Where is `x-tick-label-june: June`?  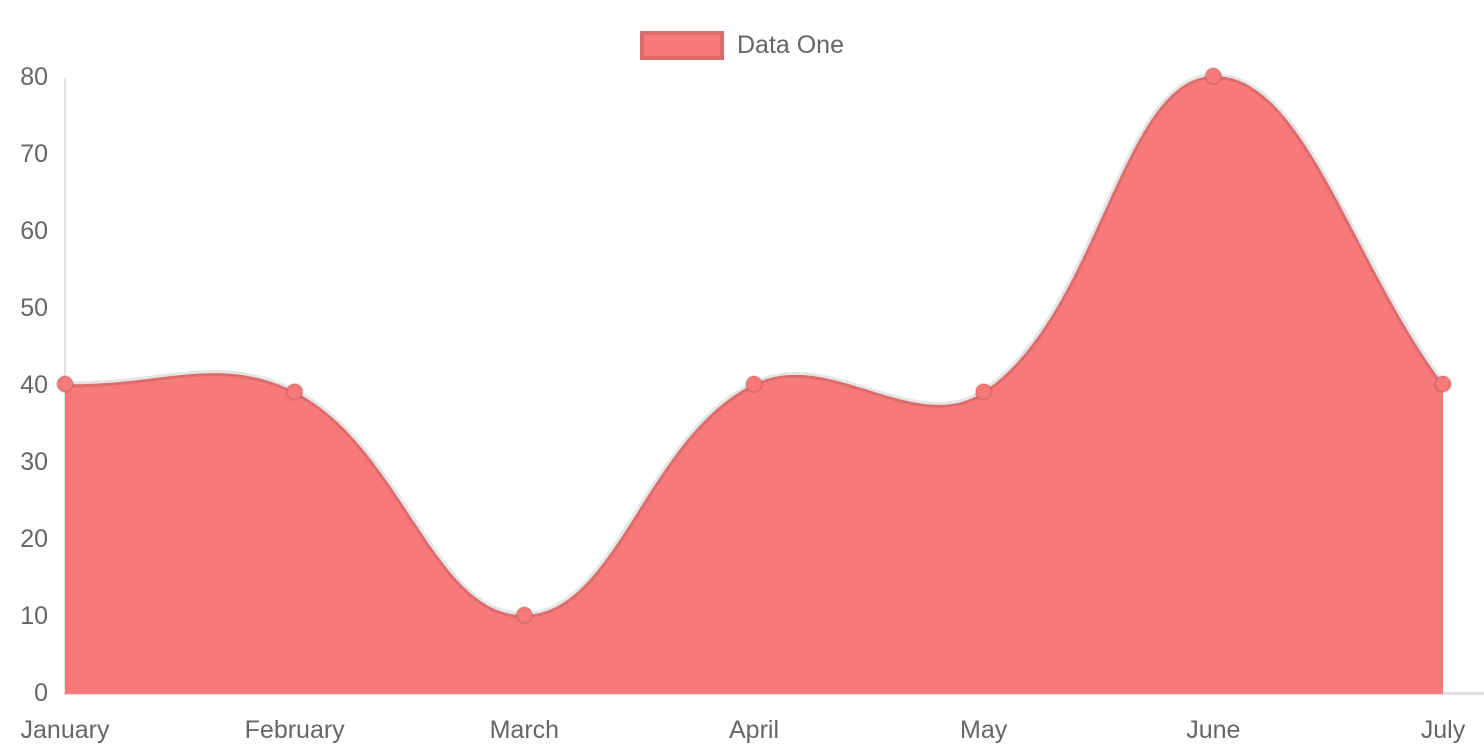 x-tick-label-june: June is located at coordinates (1213, 730).